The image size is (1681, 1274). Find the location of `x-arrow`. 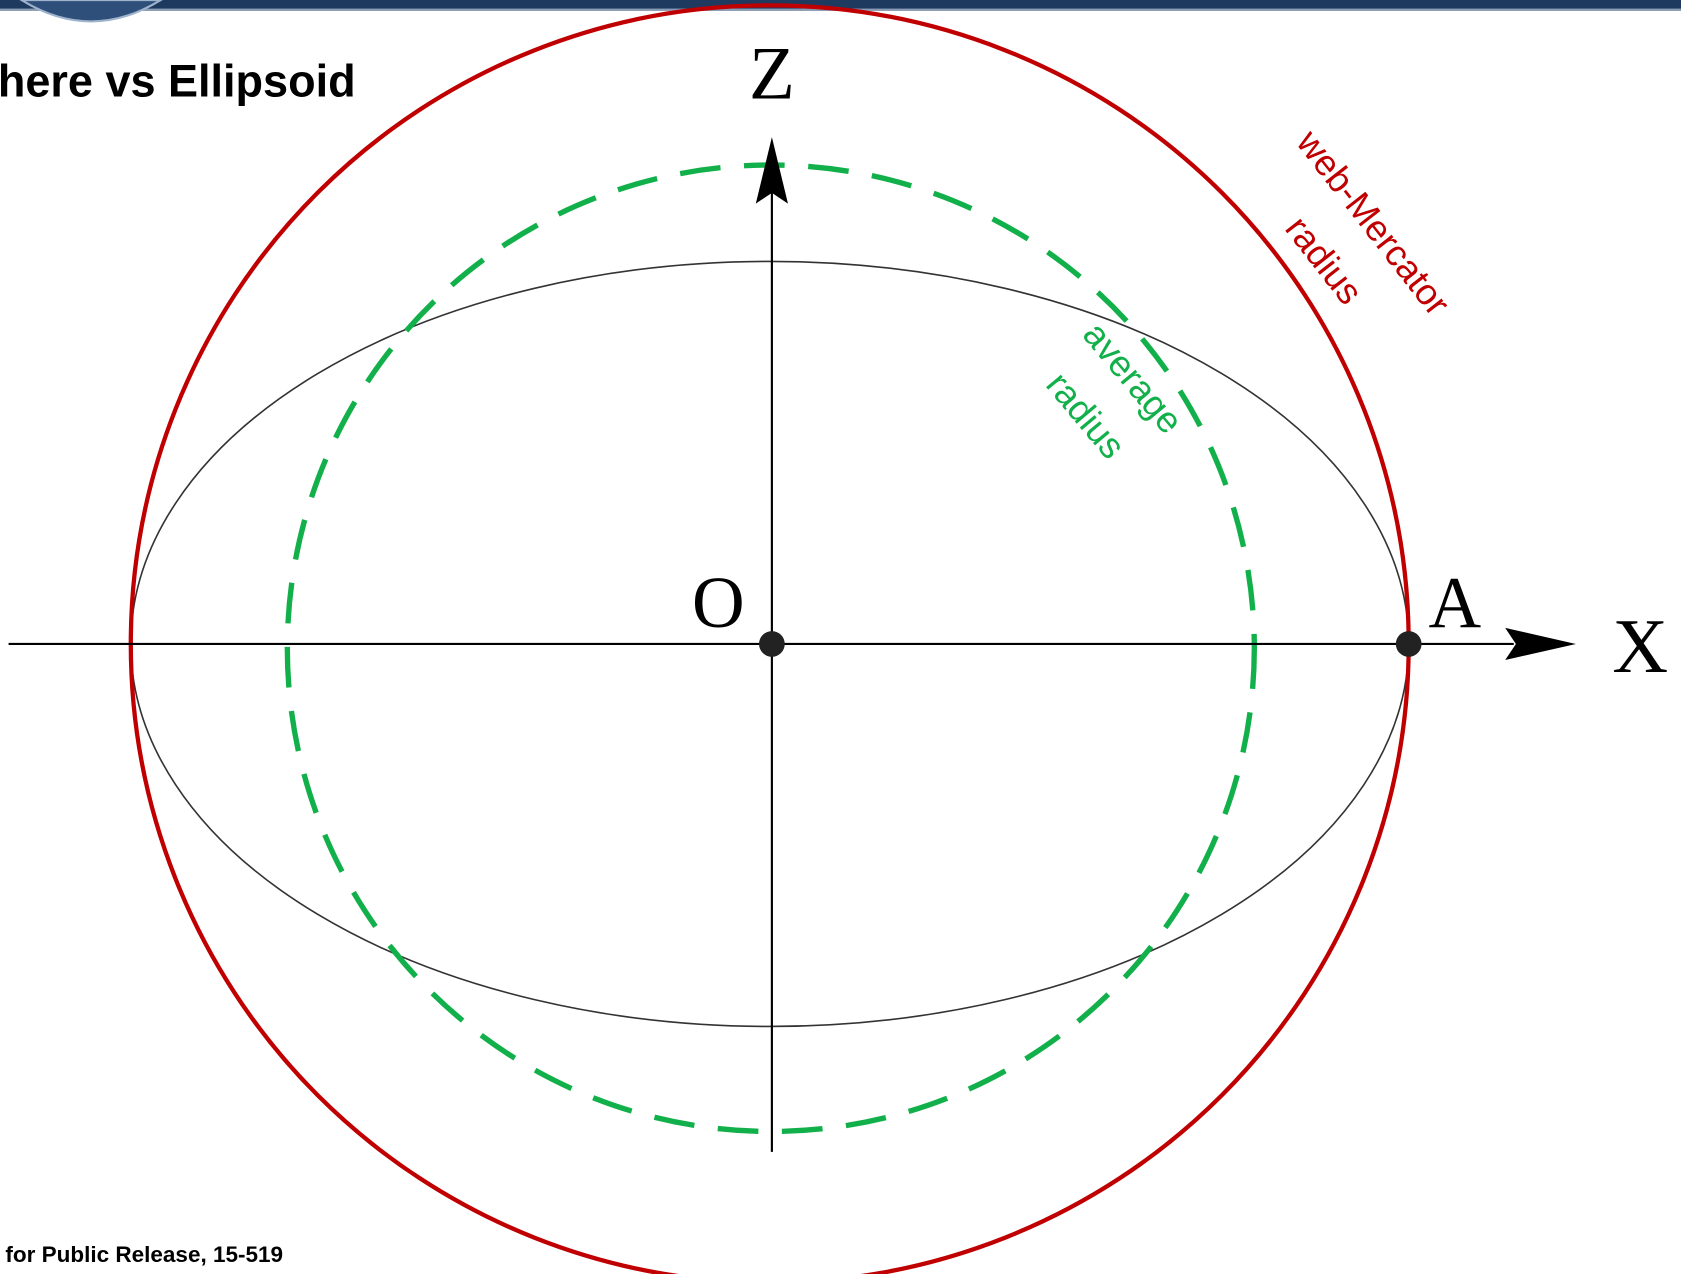

x-arrow is located at coordinates (1540, 644).